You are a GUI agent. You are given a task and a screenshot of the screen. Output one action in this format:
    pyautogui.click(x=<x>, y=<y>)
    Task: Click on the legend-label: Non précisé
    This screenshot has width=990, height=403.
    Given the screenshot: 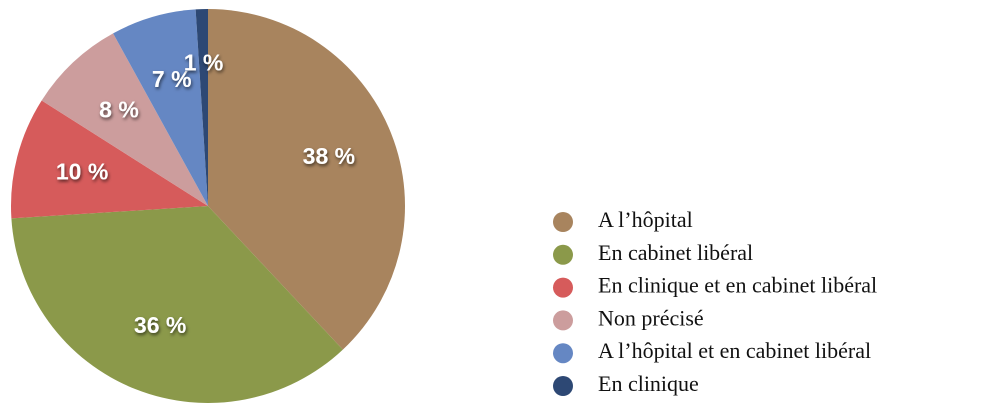 What is the action you would take?
    pyautogui.click(x=651, y=317)
    